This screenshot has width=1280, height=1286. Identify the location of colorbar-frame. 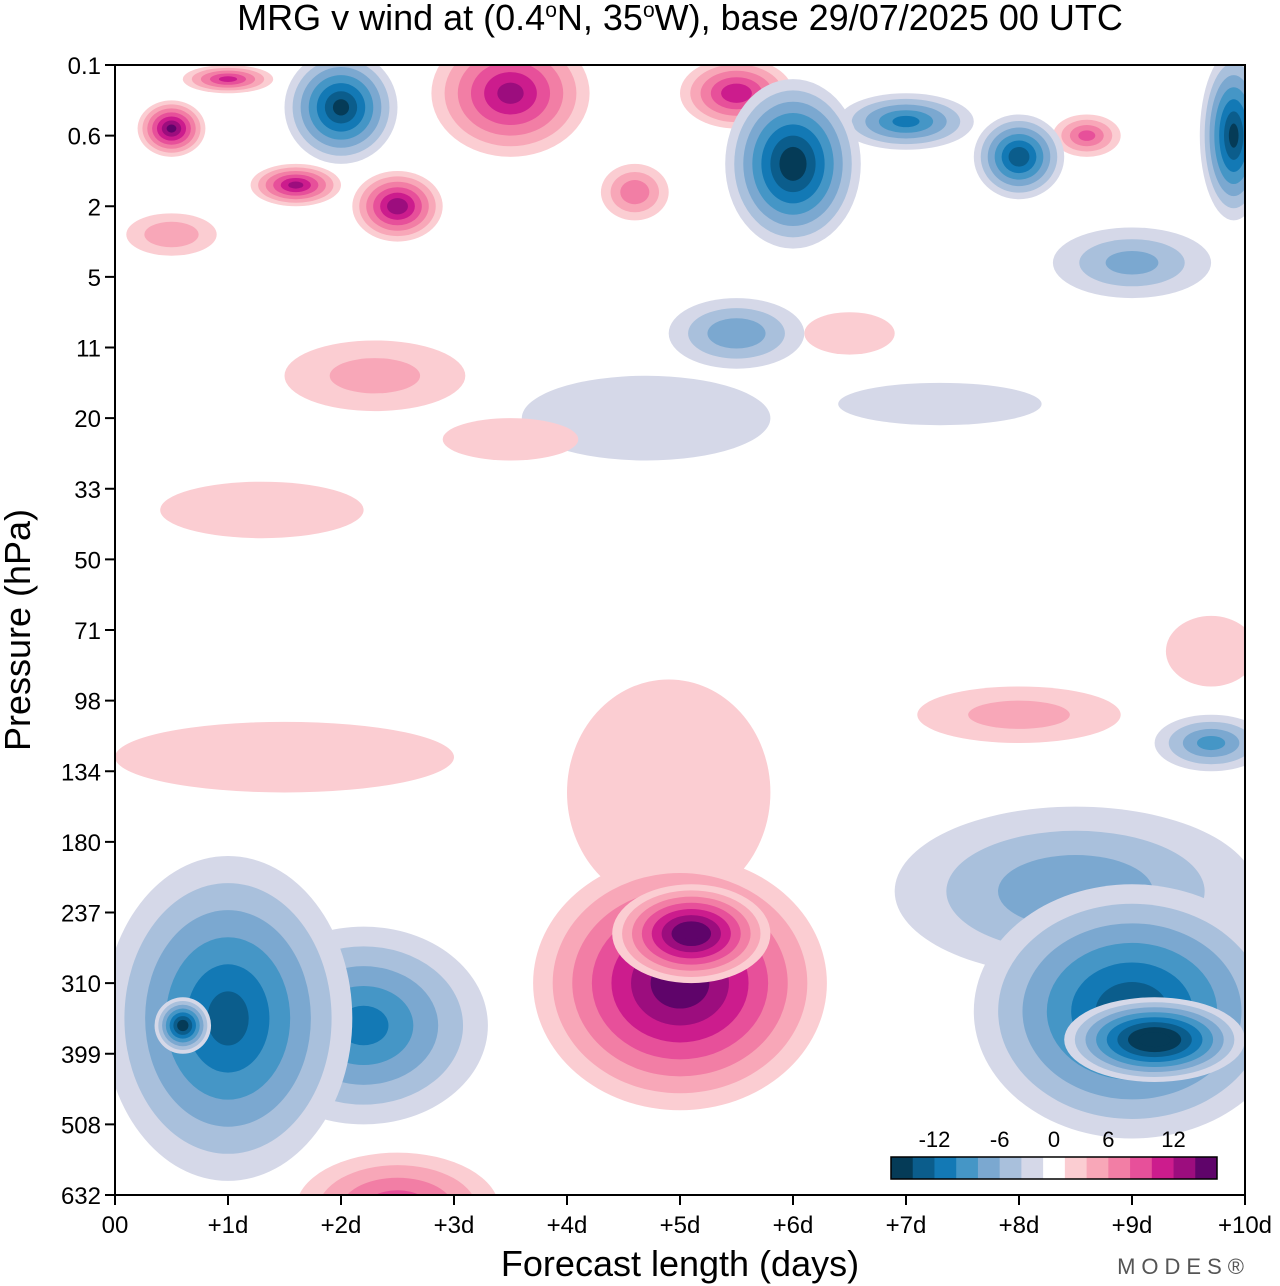
(1054, 1168).